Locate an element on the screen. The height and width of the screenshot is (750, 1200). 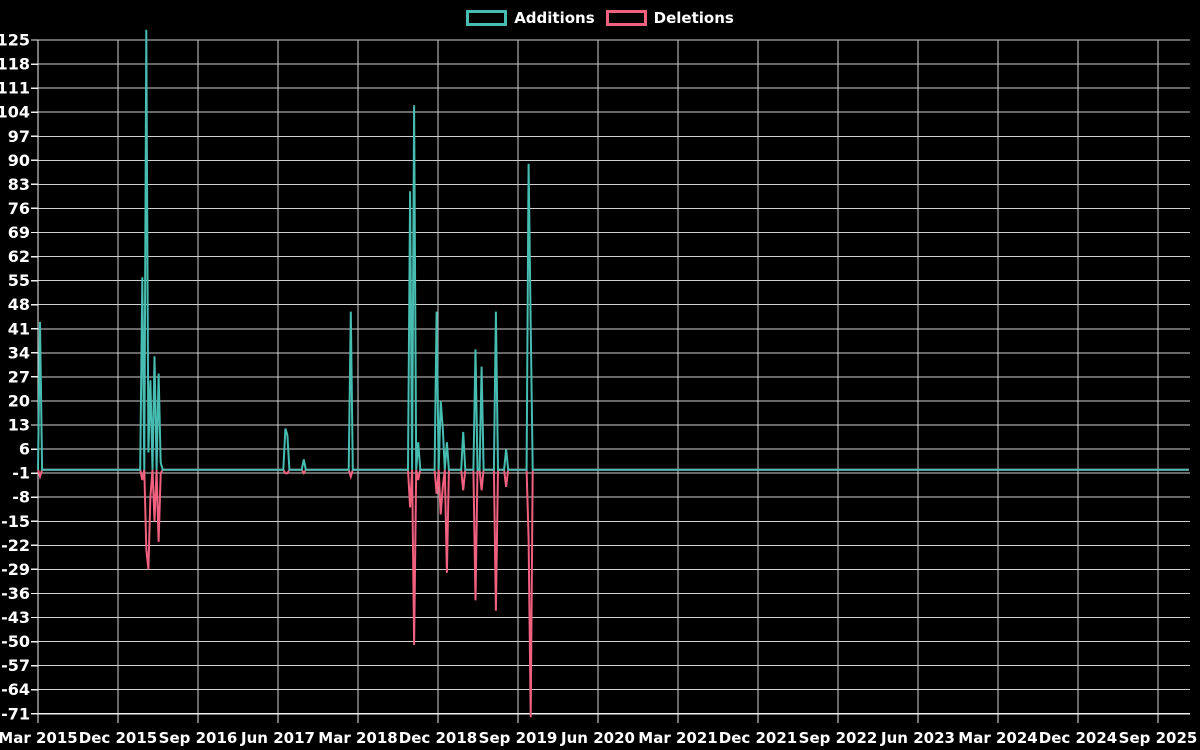
y-tick-label: -15 is located at coordinates (15, 521).